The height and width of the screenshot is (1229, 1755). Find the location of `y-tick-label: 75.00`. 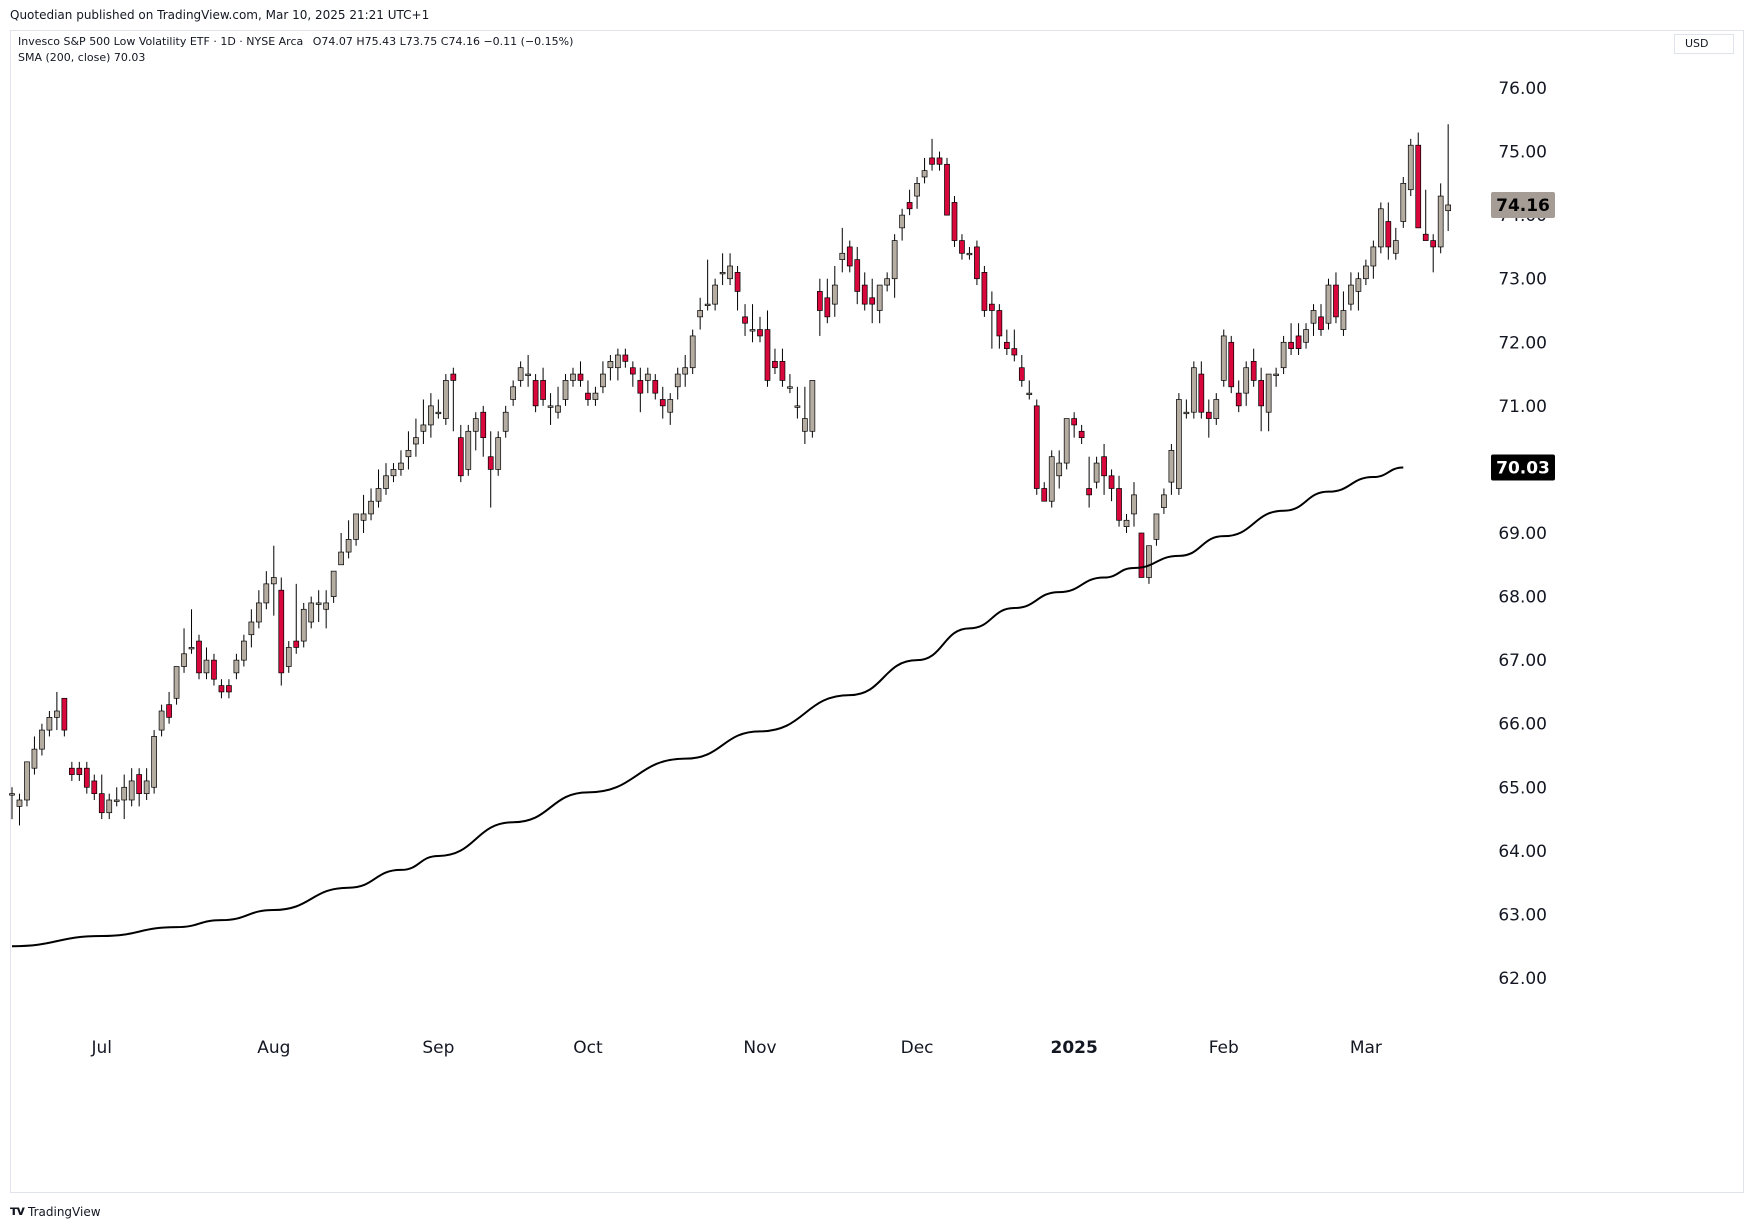

y-tick-label: 75.00 is located at coordinates (1522, 153).